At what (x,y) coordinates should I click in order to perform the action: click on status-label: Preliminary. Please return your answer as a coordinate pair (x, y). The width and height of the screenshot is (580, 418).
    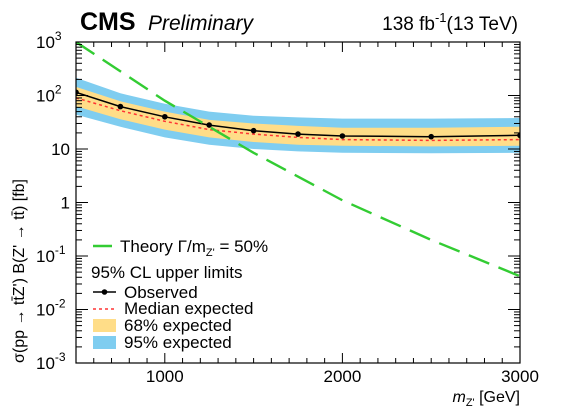
    Looking at the image, I should click on (201, 23).